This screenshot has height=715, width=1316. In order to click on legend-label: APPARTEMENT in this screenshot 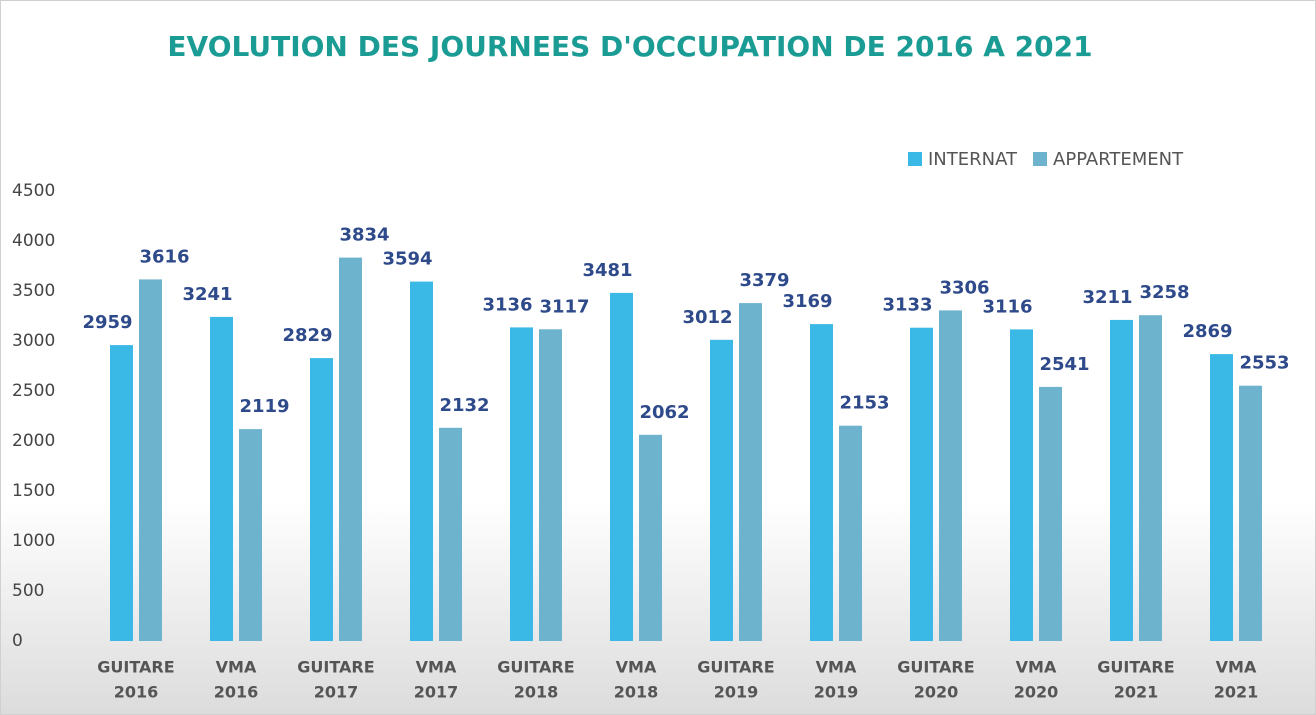, I will do `click(1118, 159)`.